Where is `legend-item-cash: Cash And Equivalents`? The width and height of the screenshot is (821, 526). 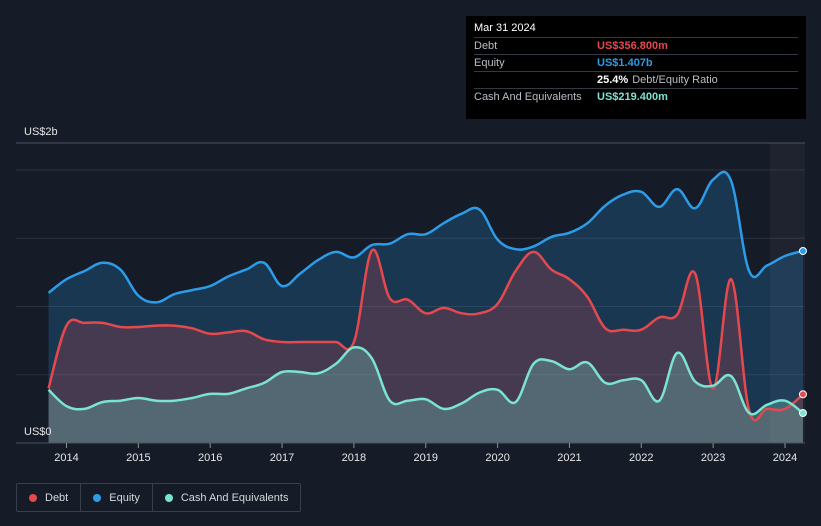
legend-item-cash: Cash And Equivalents is located at coordinates (227, 497).